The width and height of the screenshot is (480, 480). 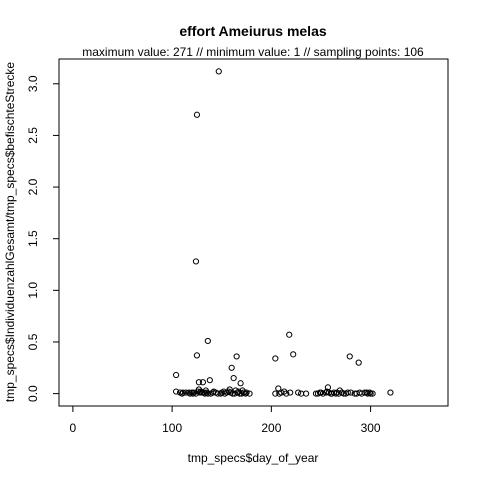 What do you see at coordinates (253, 31) in the screenshot?
I see `chart-title: effort Ameiurus melas` at bounding box center [253, 31].